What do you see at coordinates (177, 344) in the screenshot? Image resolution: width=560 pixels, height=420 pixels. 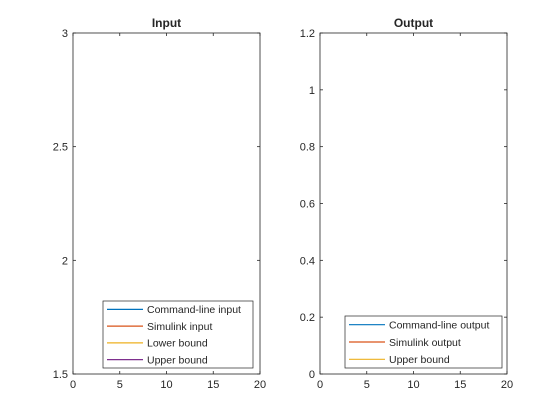 I see `input-legend-label-lower-bound: Lower bound` at bounding box center [177, 344].